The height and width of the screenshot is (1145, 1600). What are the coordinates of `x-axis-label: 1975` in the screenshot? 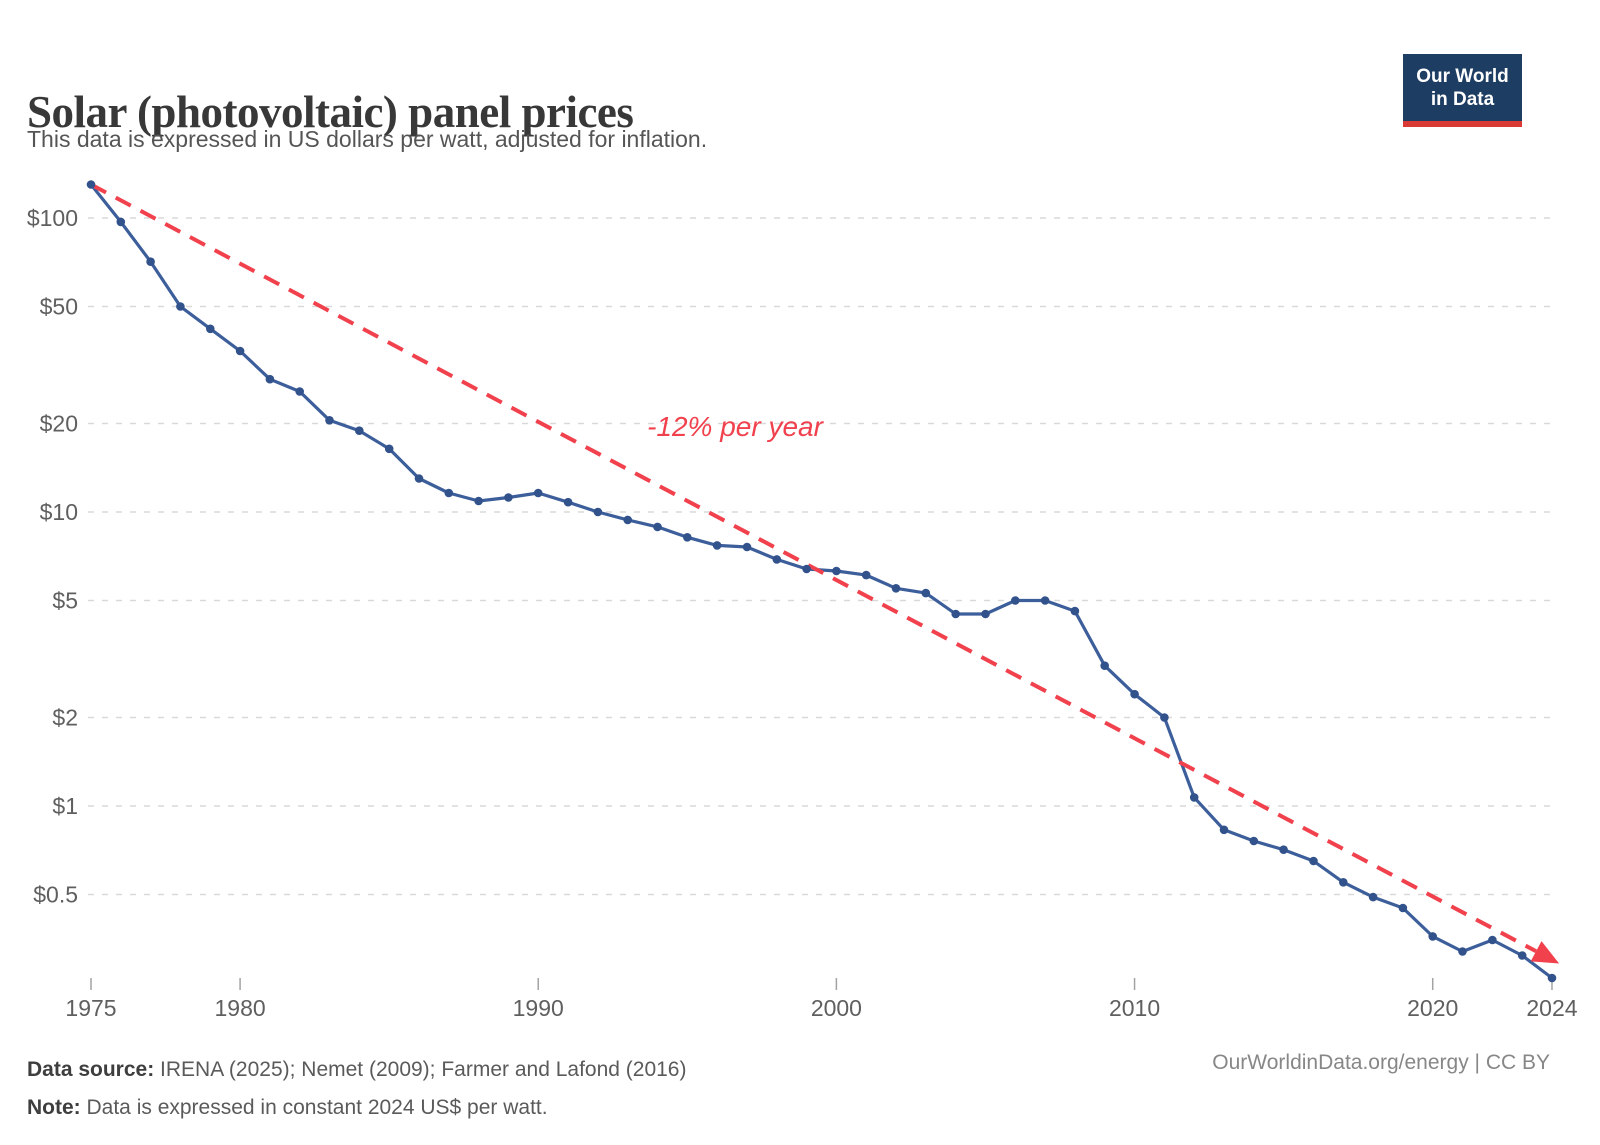 It's located at (90, 1008).